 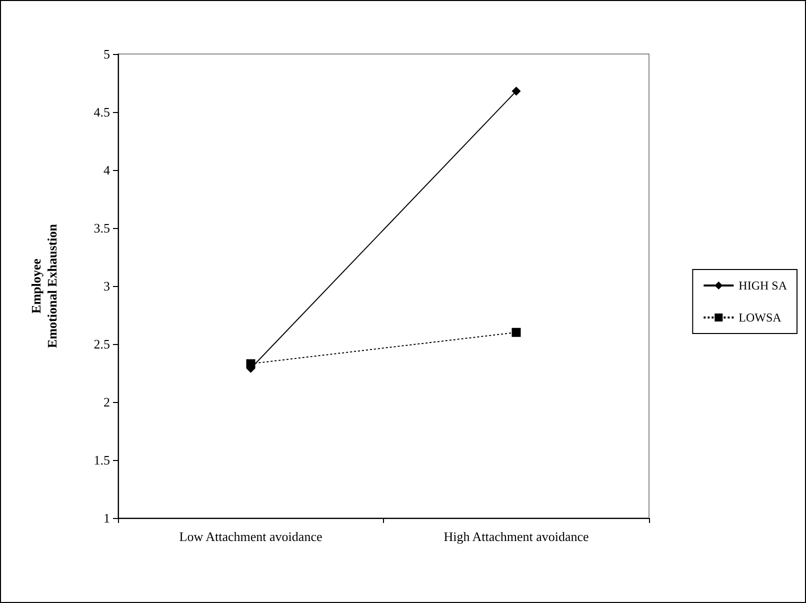 I want to click on y-tick-label: 2, so click(x=107, y=402).